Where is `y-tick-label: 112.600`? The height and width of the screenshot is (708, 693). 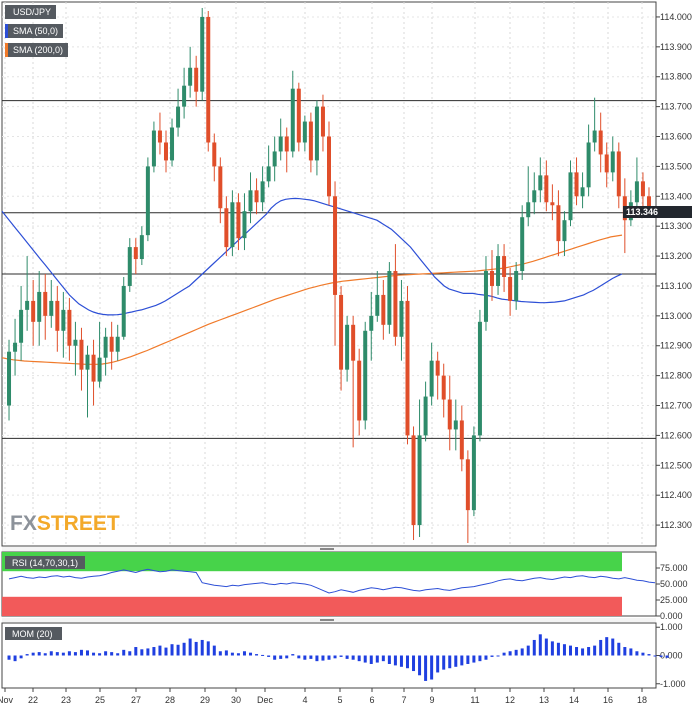
y-tick-label: 112.600 is located at coordinates (676, 435).